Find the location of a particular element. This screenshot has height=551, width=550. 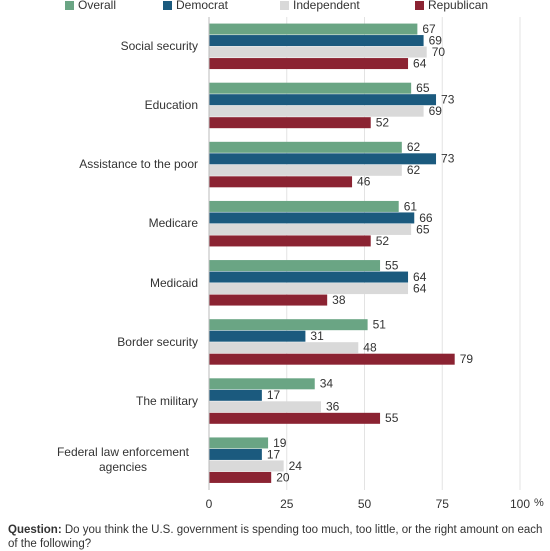

category-text: Medicare is located at coordinates (173, 223).